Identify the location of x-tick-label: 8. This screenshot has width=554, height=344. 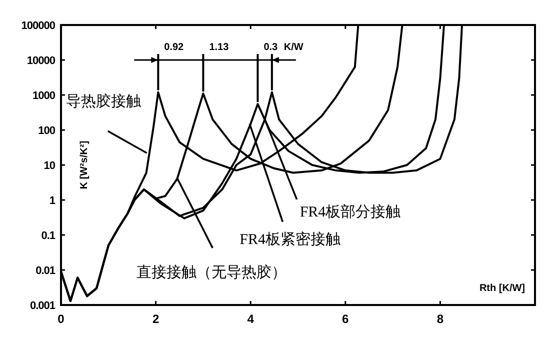
(440, 319).